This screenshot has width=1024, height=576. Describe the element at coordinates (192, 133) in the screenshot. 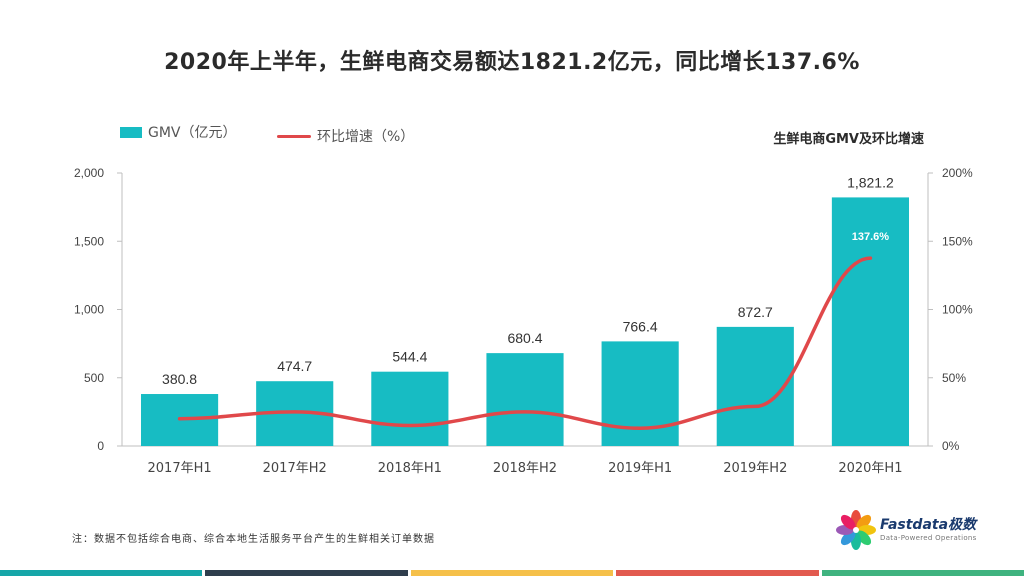

I see `legend-label-gmv: GMV（亿元）` at that location.